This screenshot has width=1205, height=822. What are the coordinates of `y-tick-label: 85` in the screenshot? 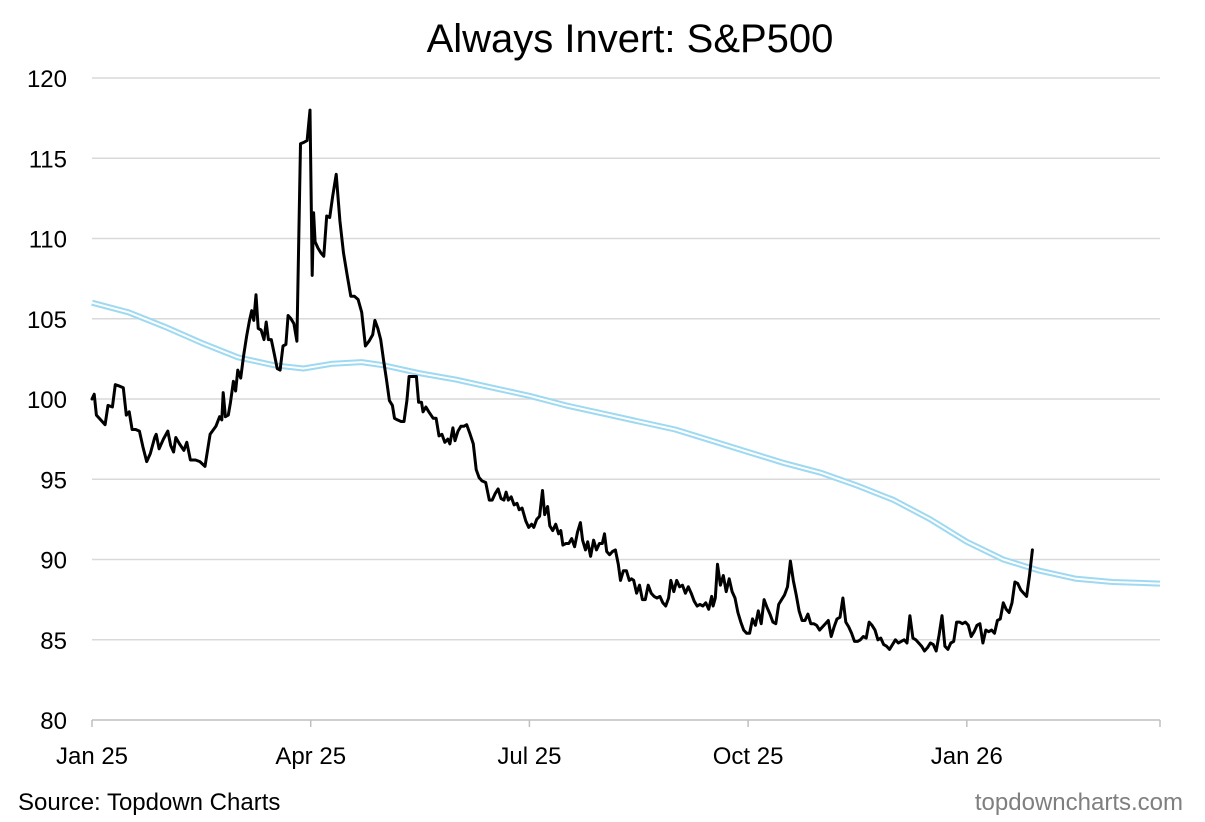 It's located at (53, 641).